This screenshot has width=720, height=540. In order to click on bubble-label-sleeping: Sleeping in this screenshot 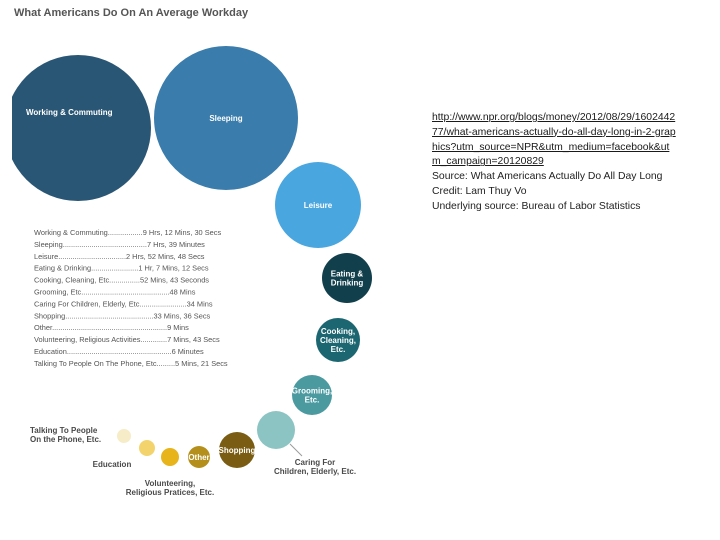, I will do `click(225, 118)`.